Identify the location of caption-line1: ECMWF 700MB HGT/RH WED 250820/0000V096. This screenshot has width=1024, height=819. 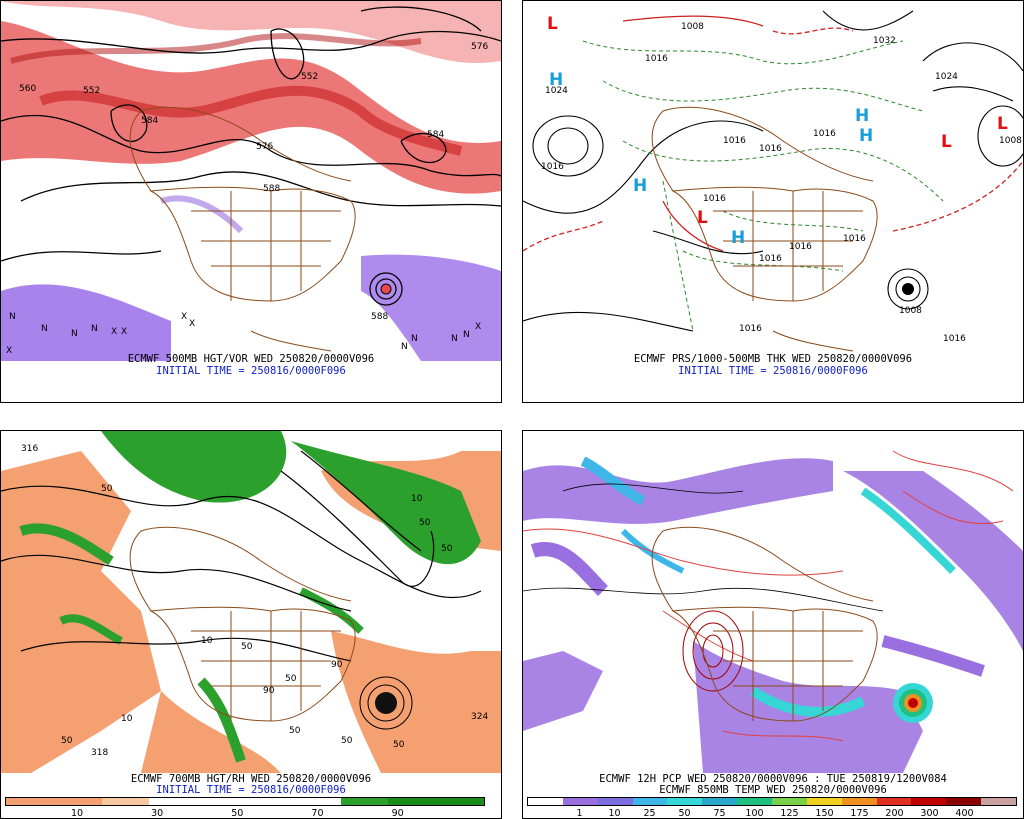
(251, 779).